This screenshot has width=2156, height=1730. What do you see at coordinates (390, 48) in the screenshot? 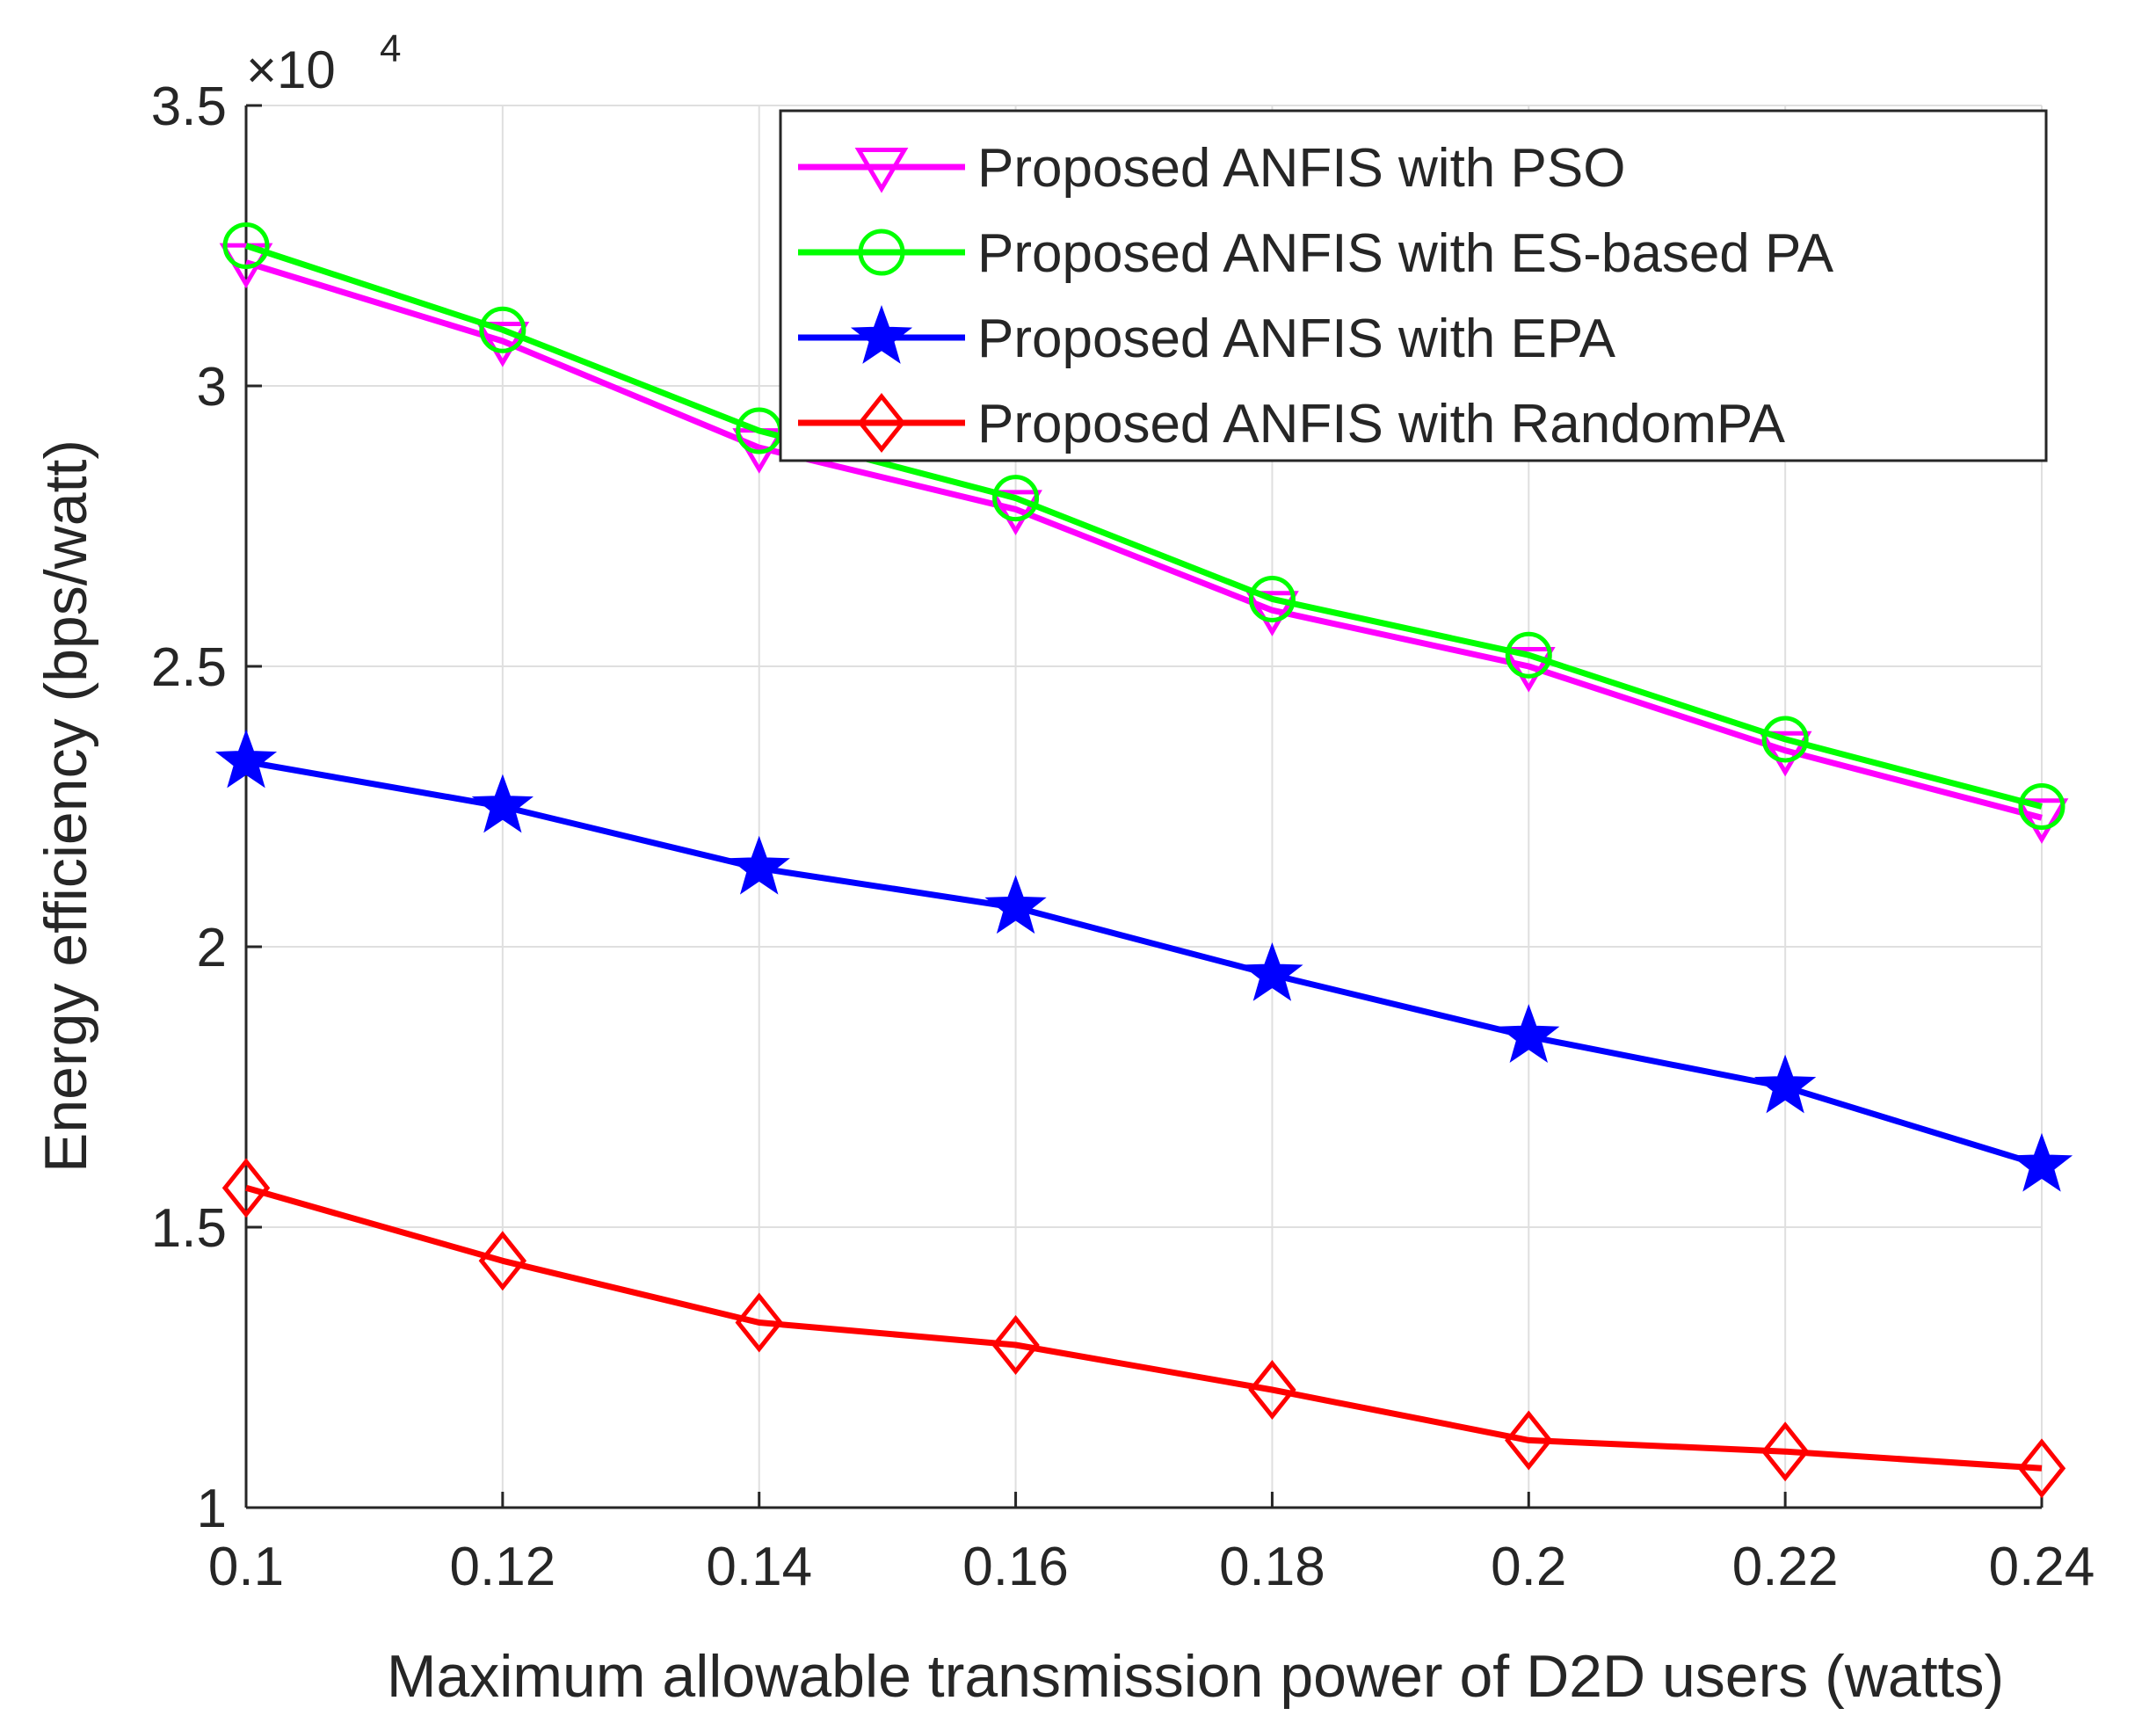
I see `y-multiplier-exponent: 4` at bounding box center [390, 48].